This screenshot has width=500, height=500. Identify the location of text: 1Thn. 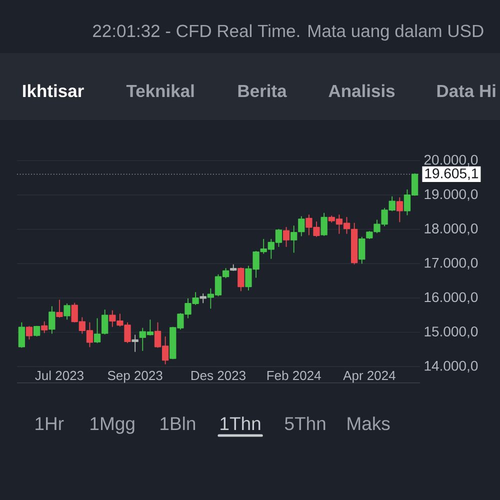
(240, 423).